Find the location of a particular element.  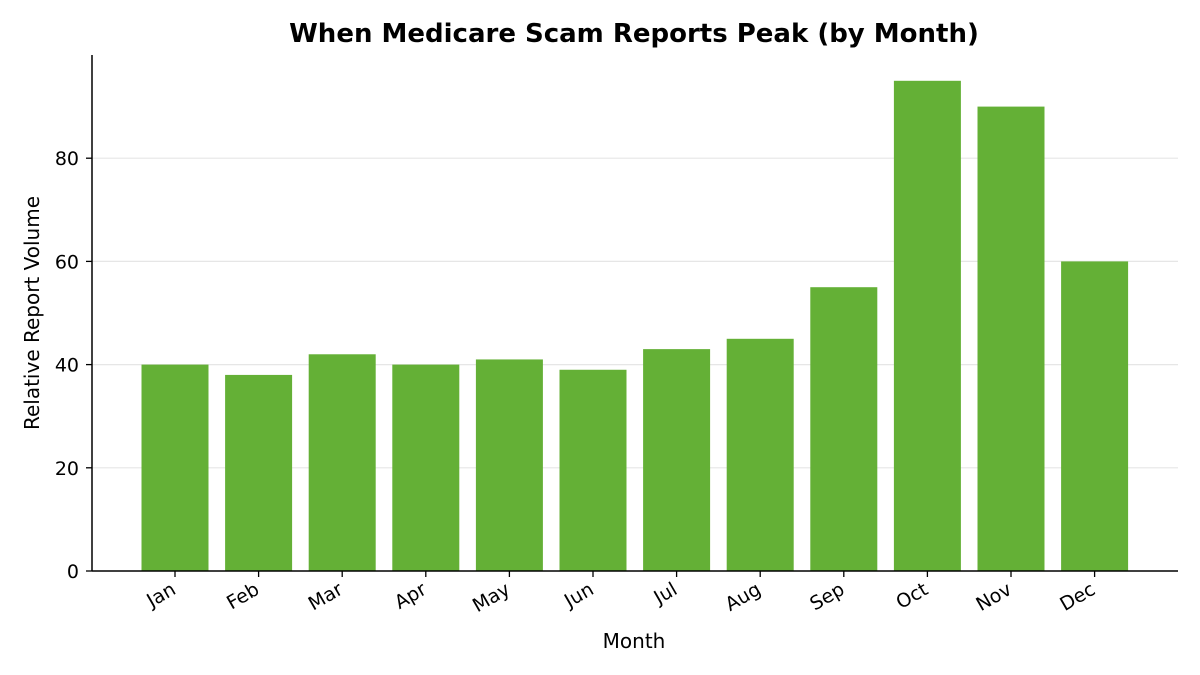

x-tick-label-jun: Jun is located at coordinates (579, 595).